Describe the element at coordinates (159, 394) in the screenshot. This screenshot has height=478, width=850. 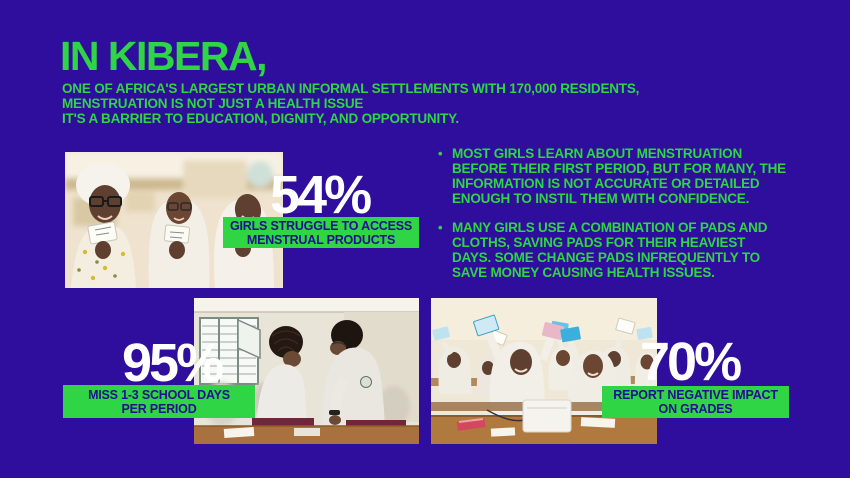
I see `stat-label-line: MISS 1-3 SCHOOL DAYS` at that location.